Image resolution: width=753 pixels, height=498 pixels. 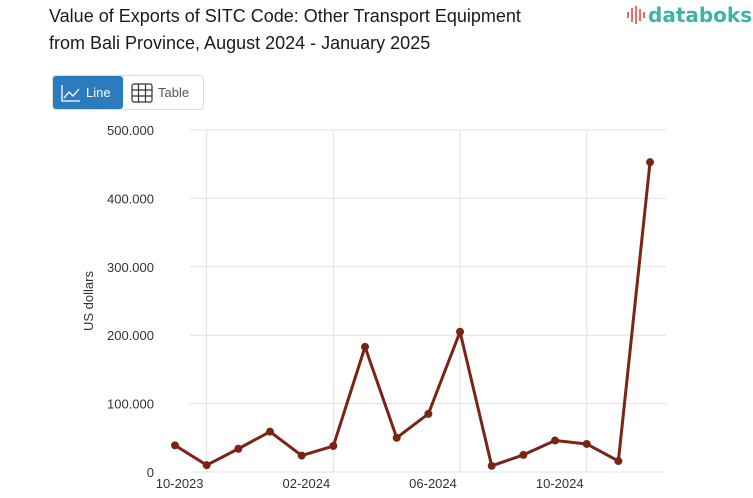 What do you see at coordinates (306, 483) in the screenshot?
I see `x-tick-label: 02-2024` at bounding box center [306, 483].